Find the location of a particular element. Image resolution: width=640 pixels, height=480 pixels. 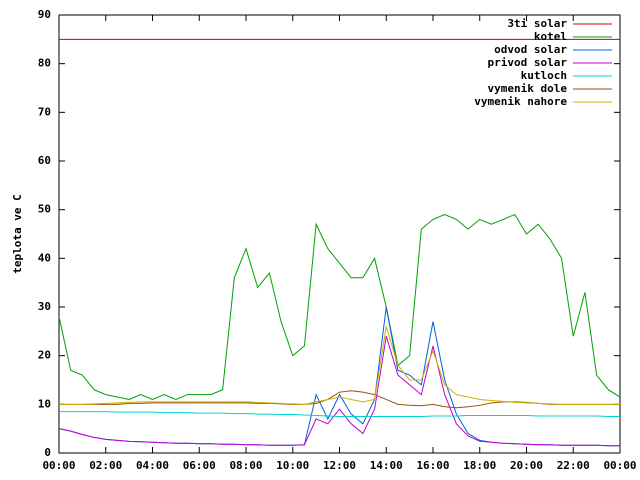

y-tick-label: 70 is located at coordinates (44, 111).